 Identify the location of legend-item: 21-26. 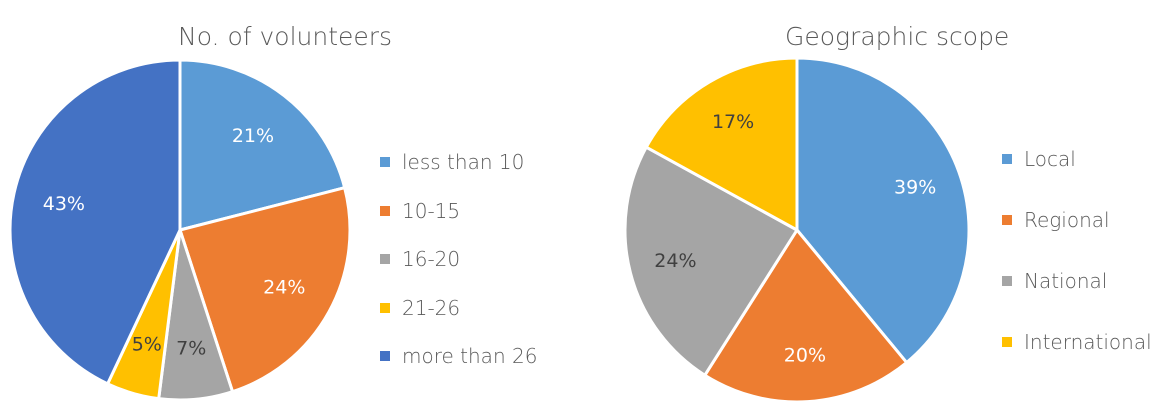
(458, 308).